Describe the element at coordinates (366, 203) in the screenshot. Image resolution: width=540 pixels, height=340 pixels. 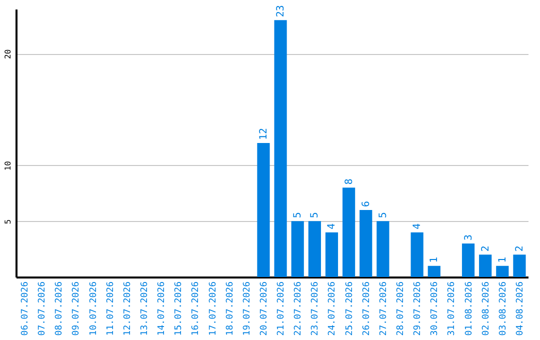
I see `data-label: 6` at that location.